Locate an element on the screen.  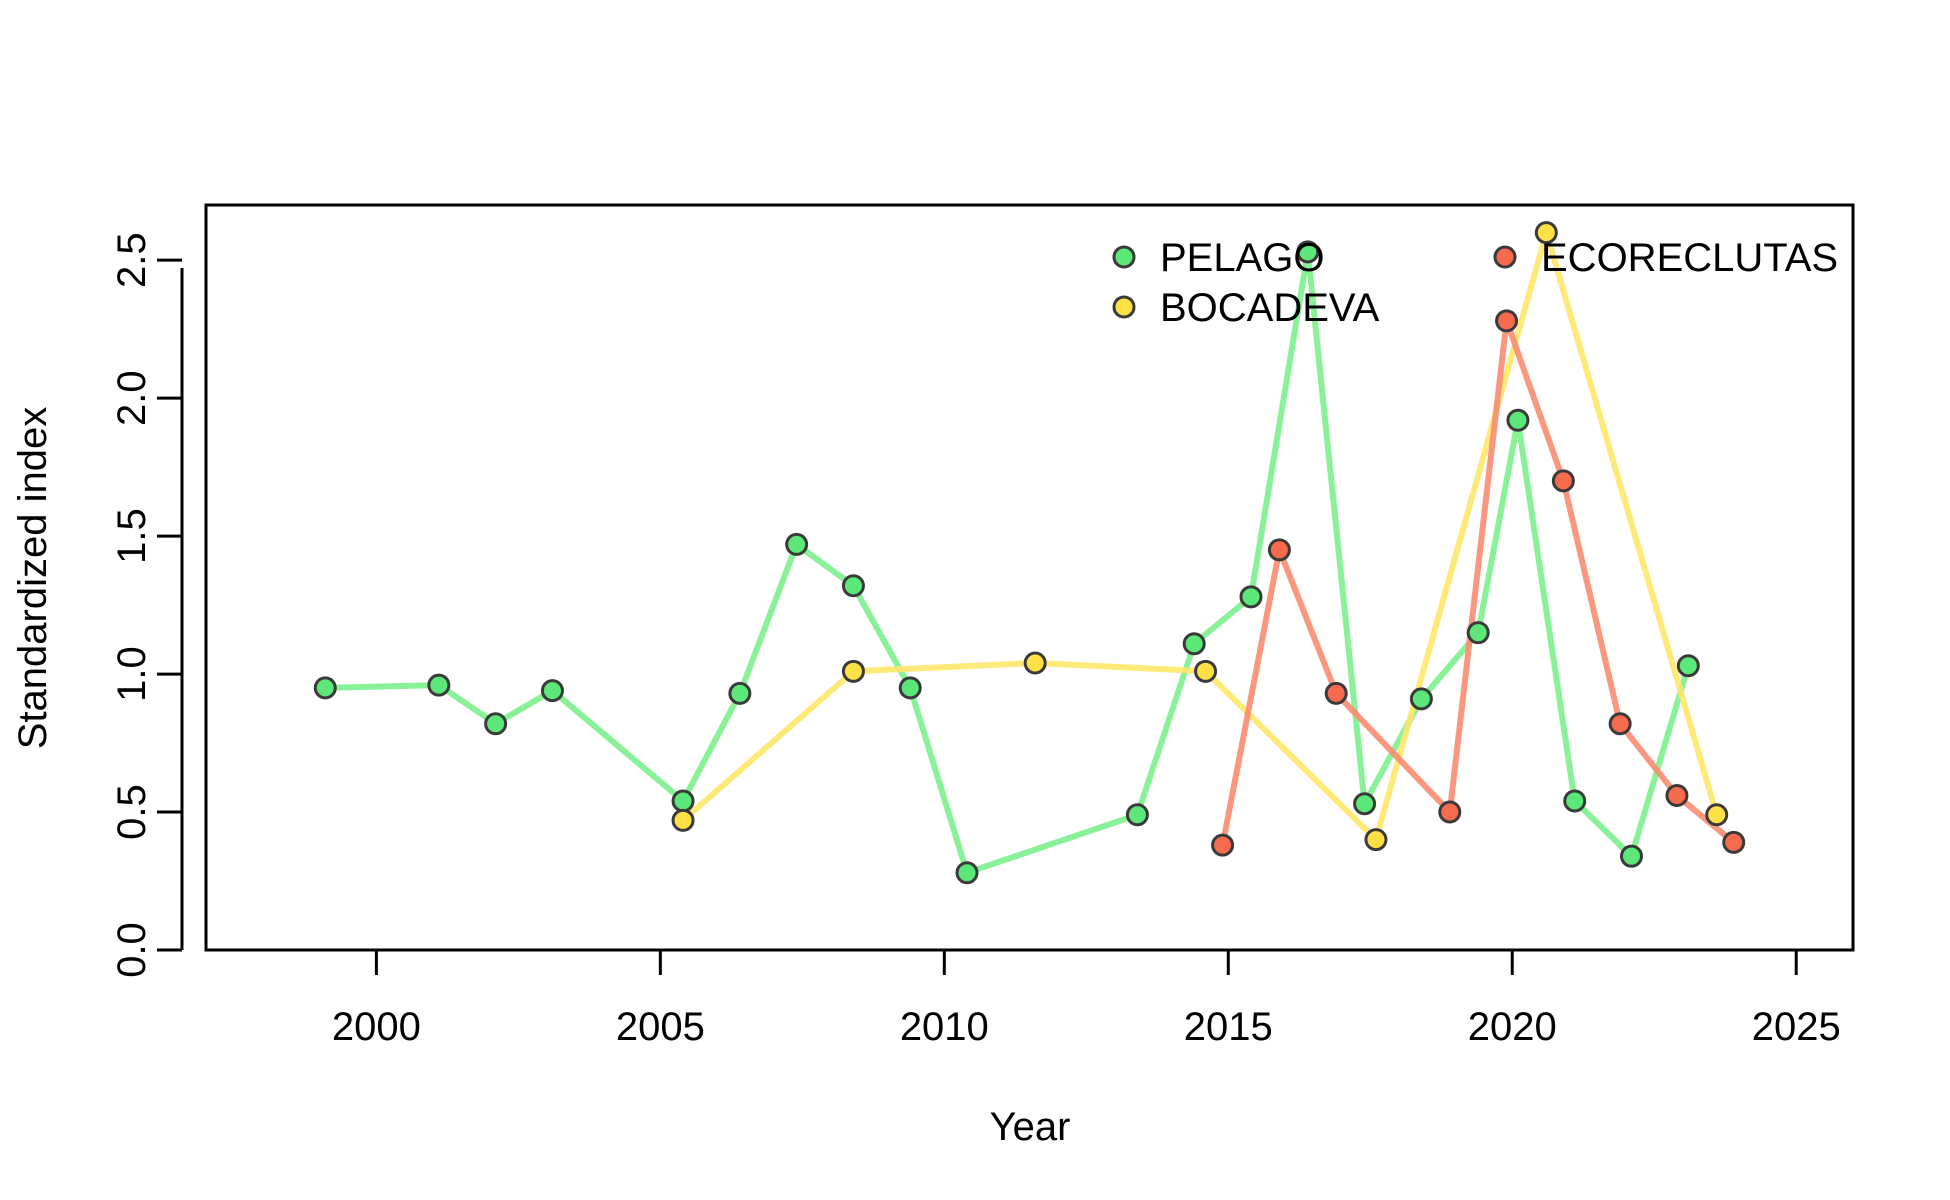
legend-marker-pelago is located at coordinates (1124, 257).